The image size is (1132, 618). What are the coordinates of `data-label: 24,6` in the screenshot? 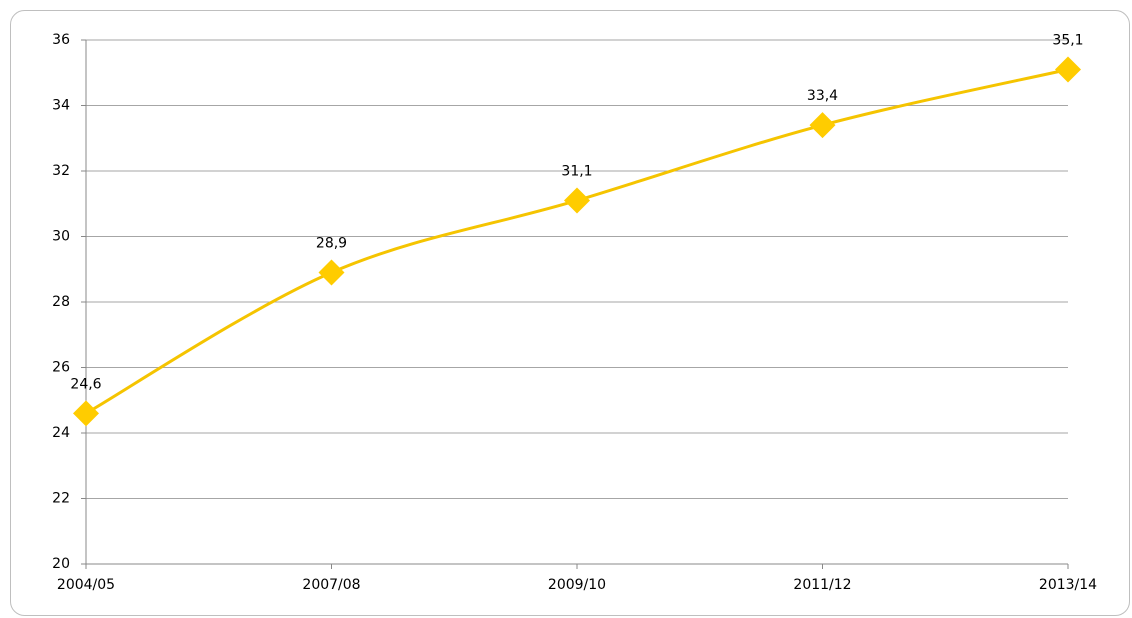 It's located at (85, 384).